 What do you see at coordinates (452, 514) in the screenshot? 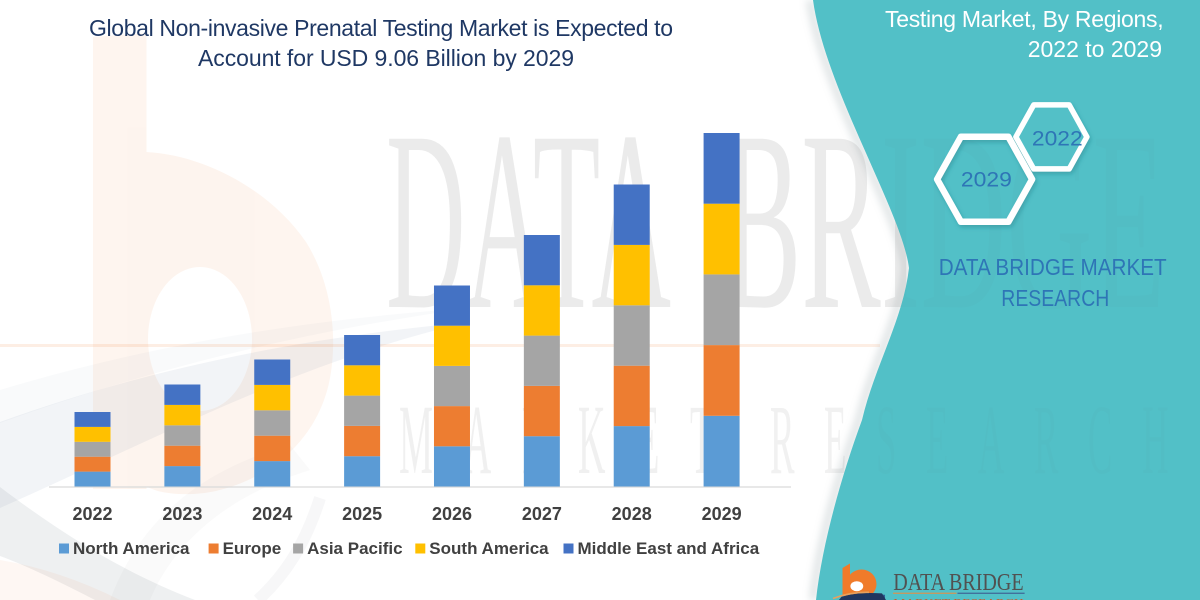
I see `svg-text: 2026` at bounding box center [452, 514].